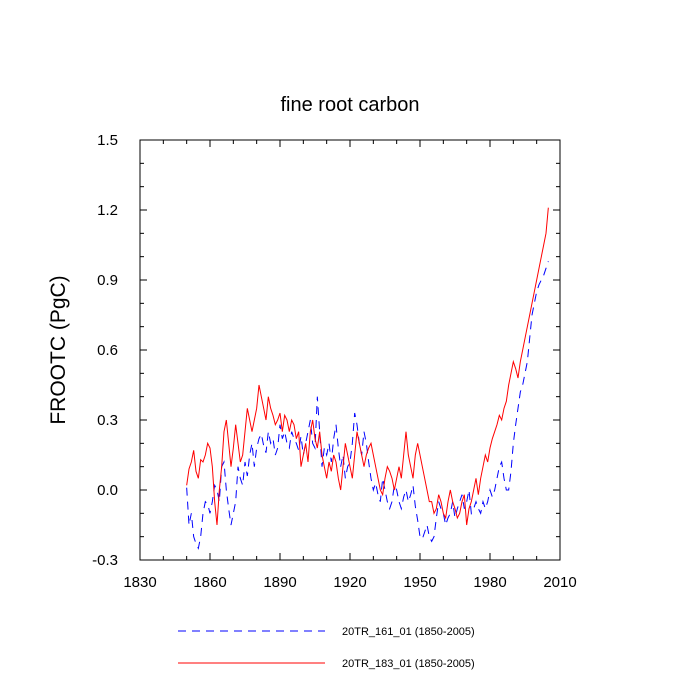  I want to click on x-tick-label: 1890, so click(279, 582).